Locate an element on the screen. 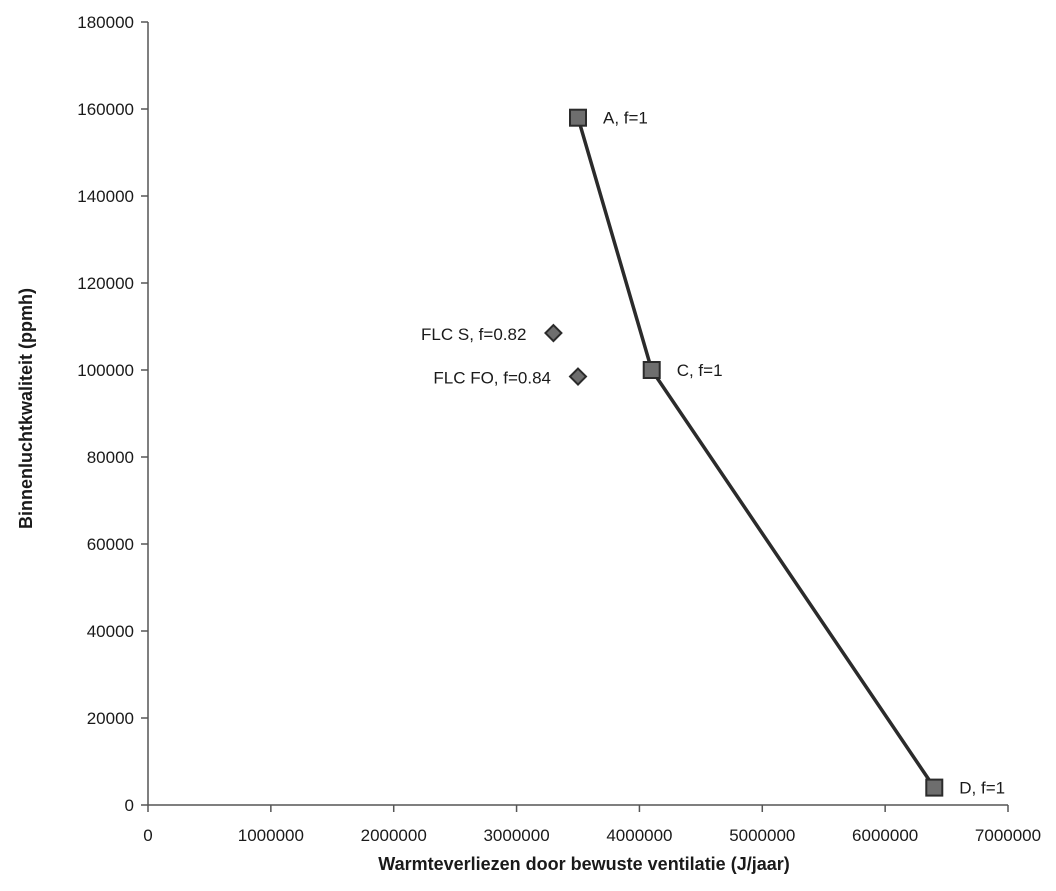  y-tick-label: 160000 is located at coordinates (105, 109).